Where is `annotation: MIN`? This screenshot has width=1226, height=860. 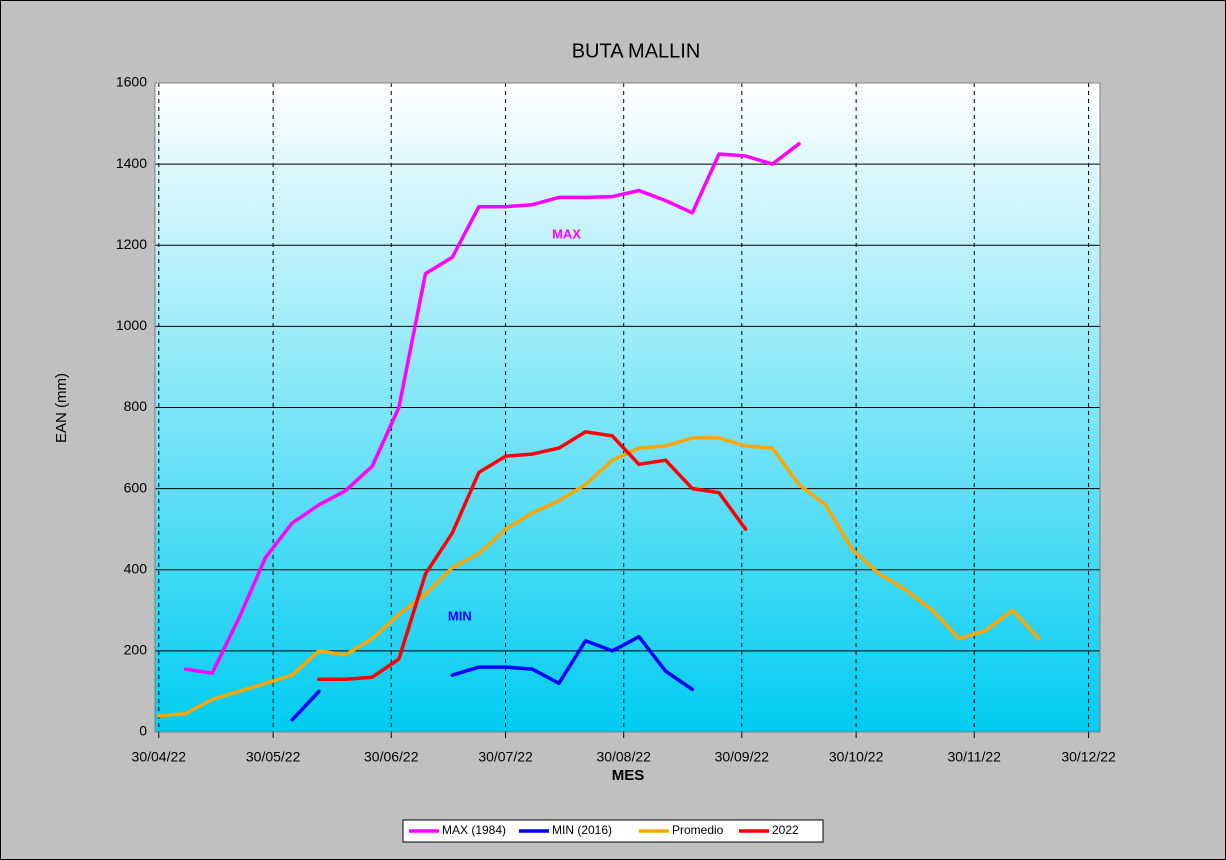
annotation: MIN is located at coordinates (460, 616).